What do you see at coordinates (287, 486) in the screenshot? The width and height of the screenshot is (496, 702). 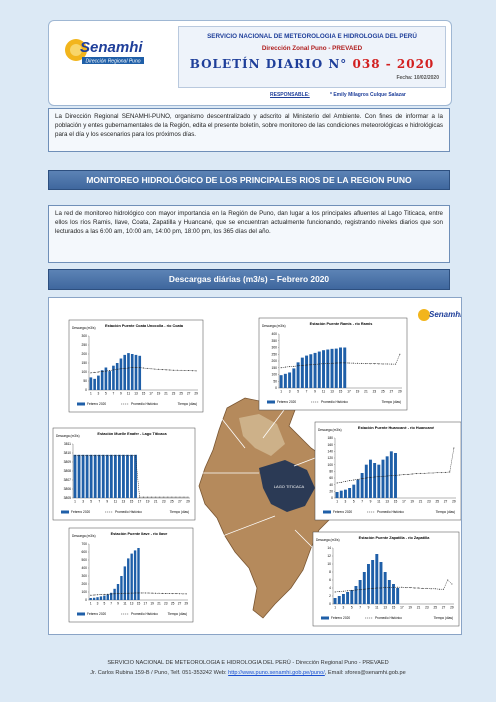 I see `lake` at bounding box center [287, 486].